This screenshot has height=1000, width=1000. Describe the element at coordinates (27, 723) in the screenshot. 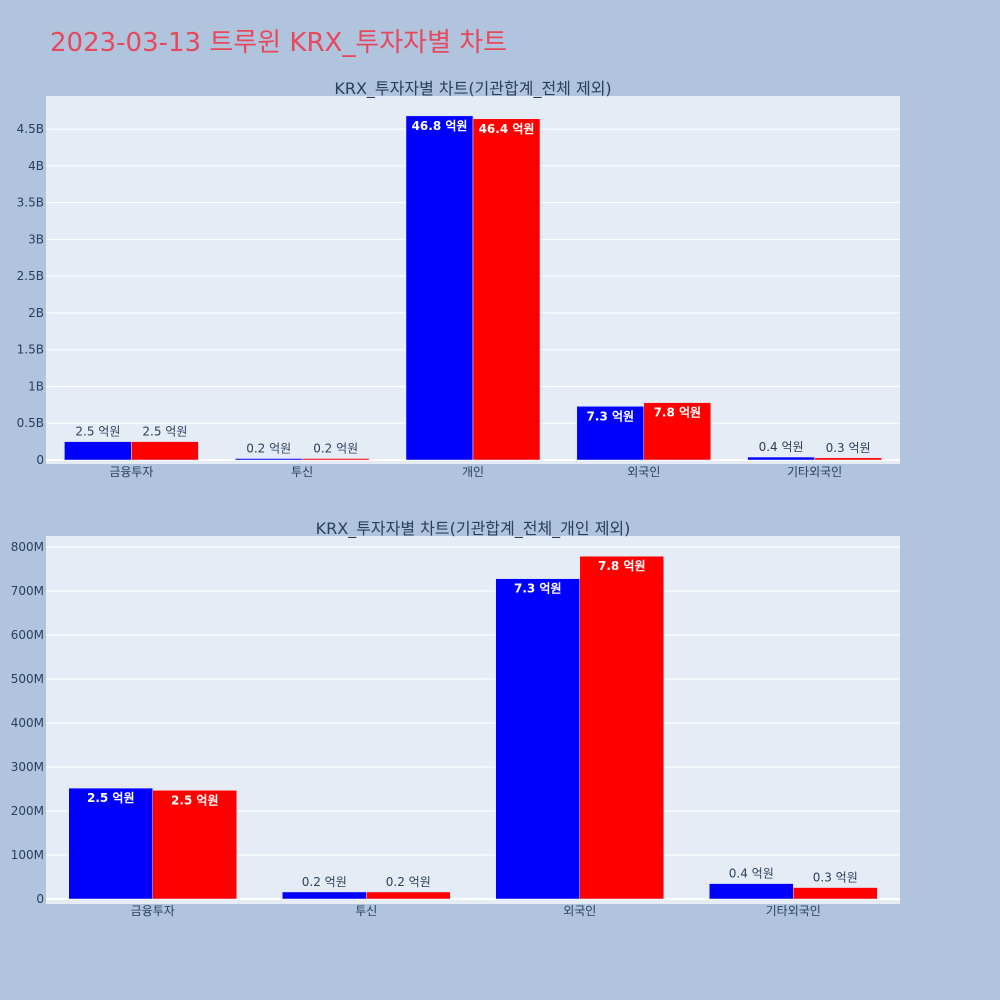

I see `y-tick-label: 400M` at that location.